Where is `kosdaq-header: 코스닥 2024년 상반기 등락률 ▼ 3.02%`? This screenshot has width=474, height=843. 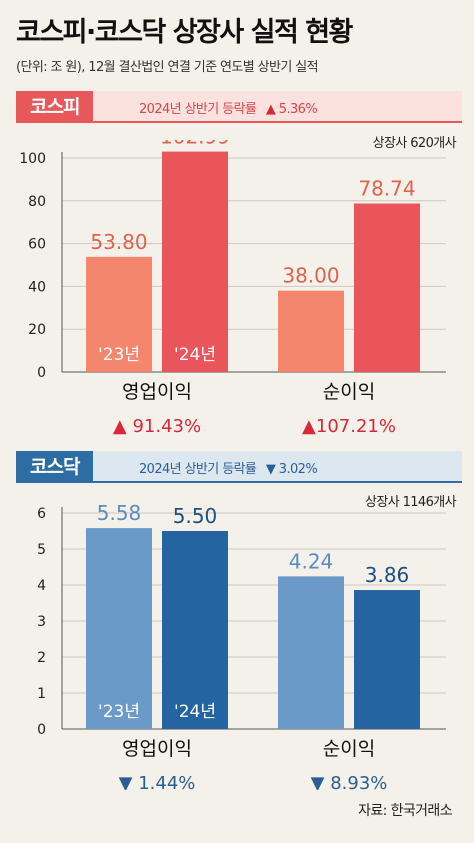 kosdaq-header: 코스닥 2024년 상반기 등락률 ▼ 3.02% is located at coordinates (239, 467).